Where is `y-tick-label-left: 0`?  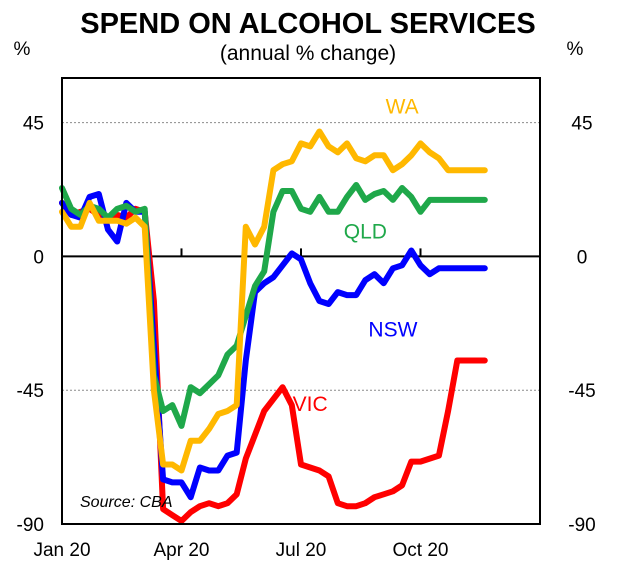
y-tick-label-left: 0 is located at coordinates (38, 257).